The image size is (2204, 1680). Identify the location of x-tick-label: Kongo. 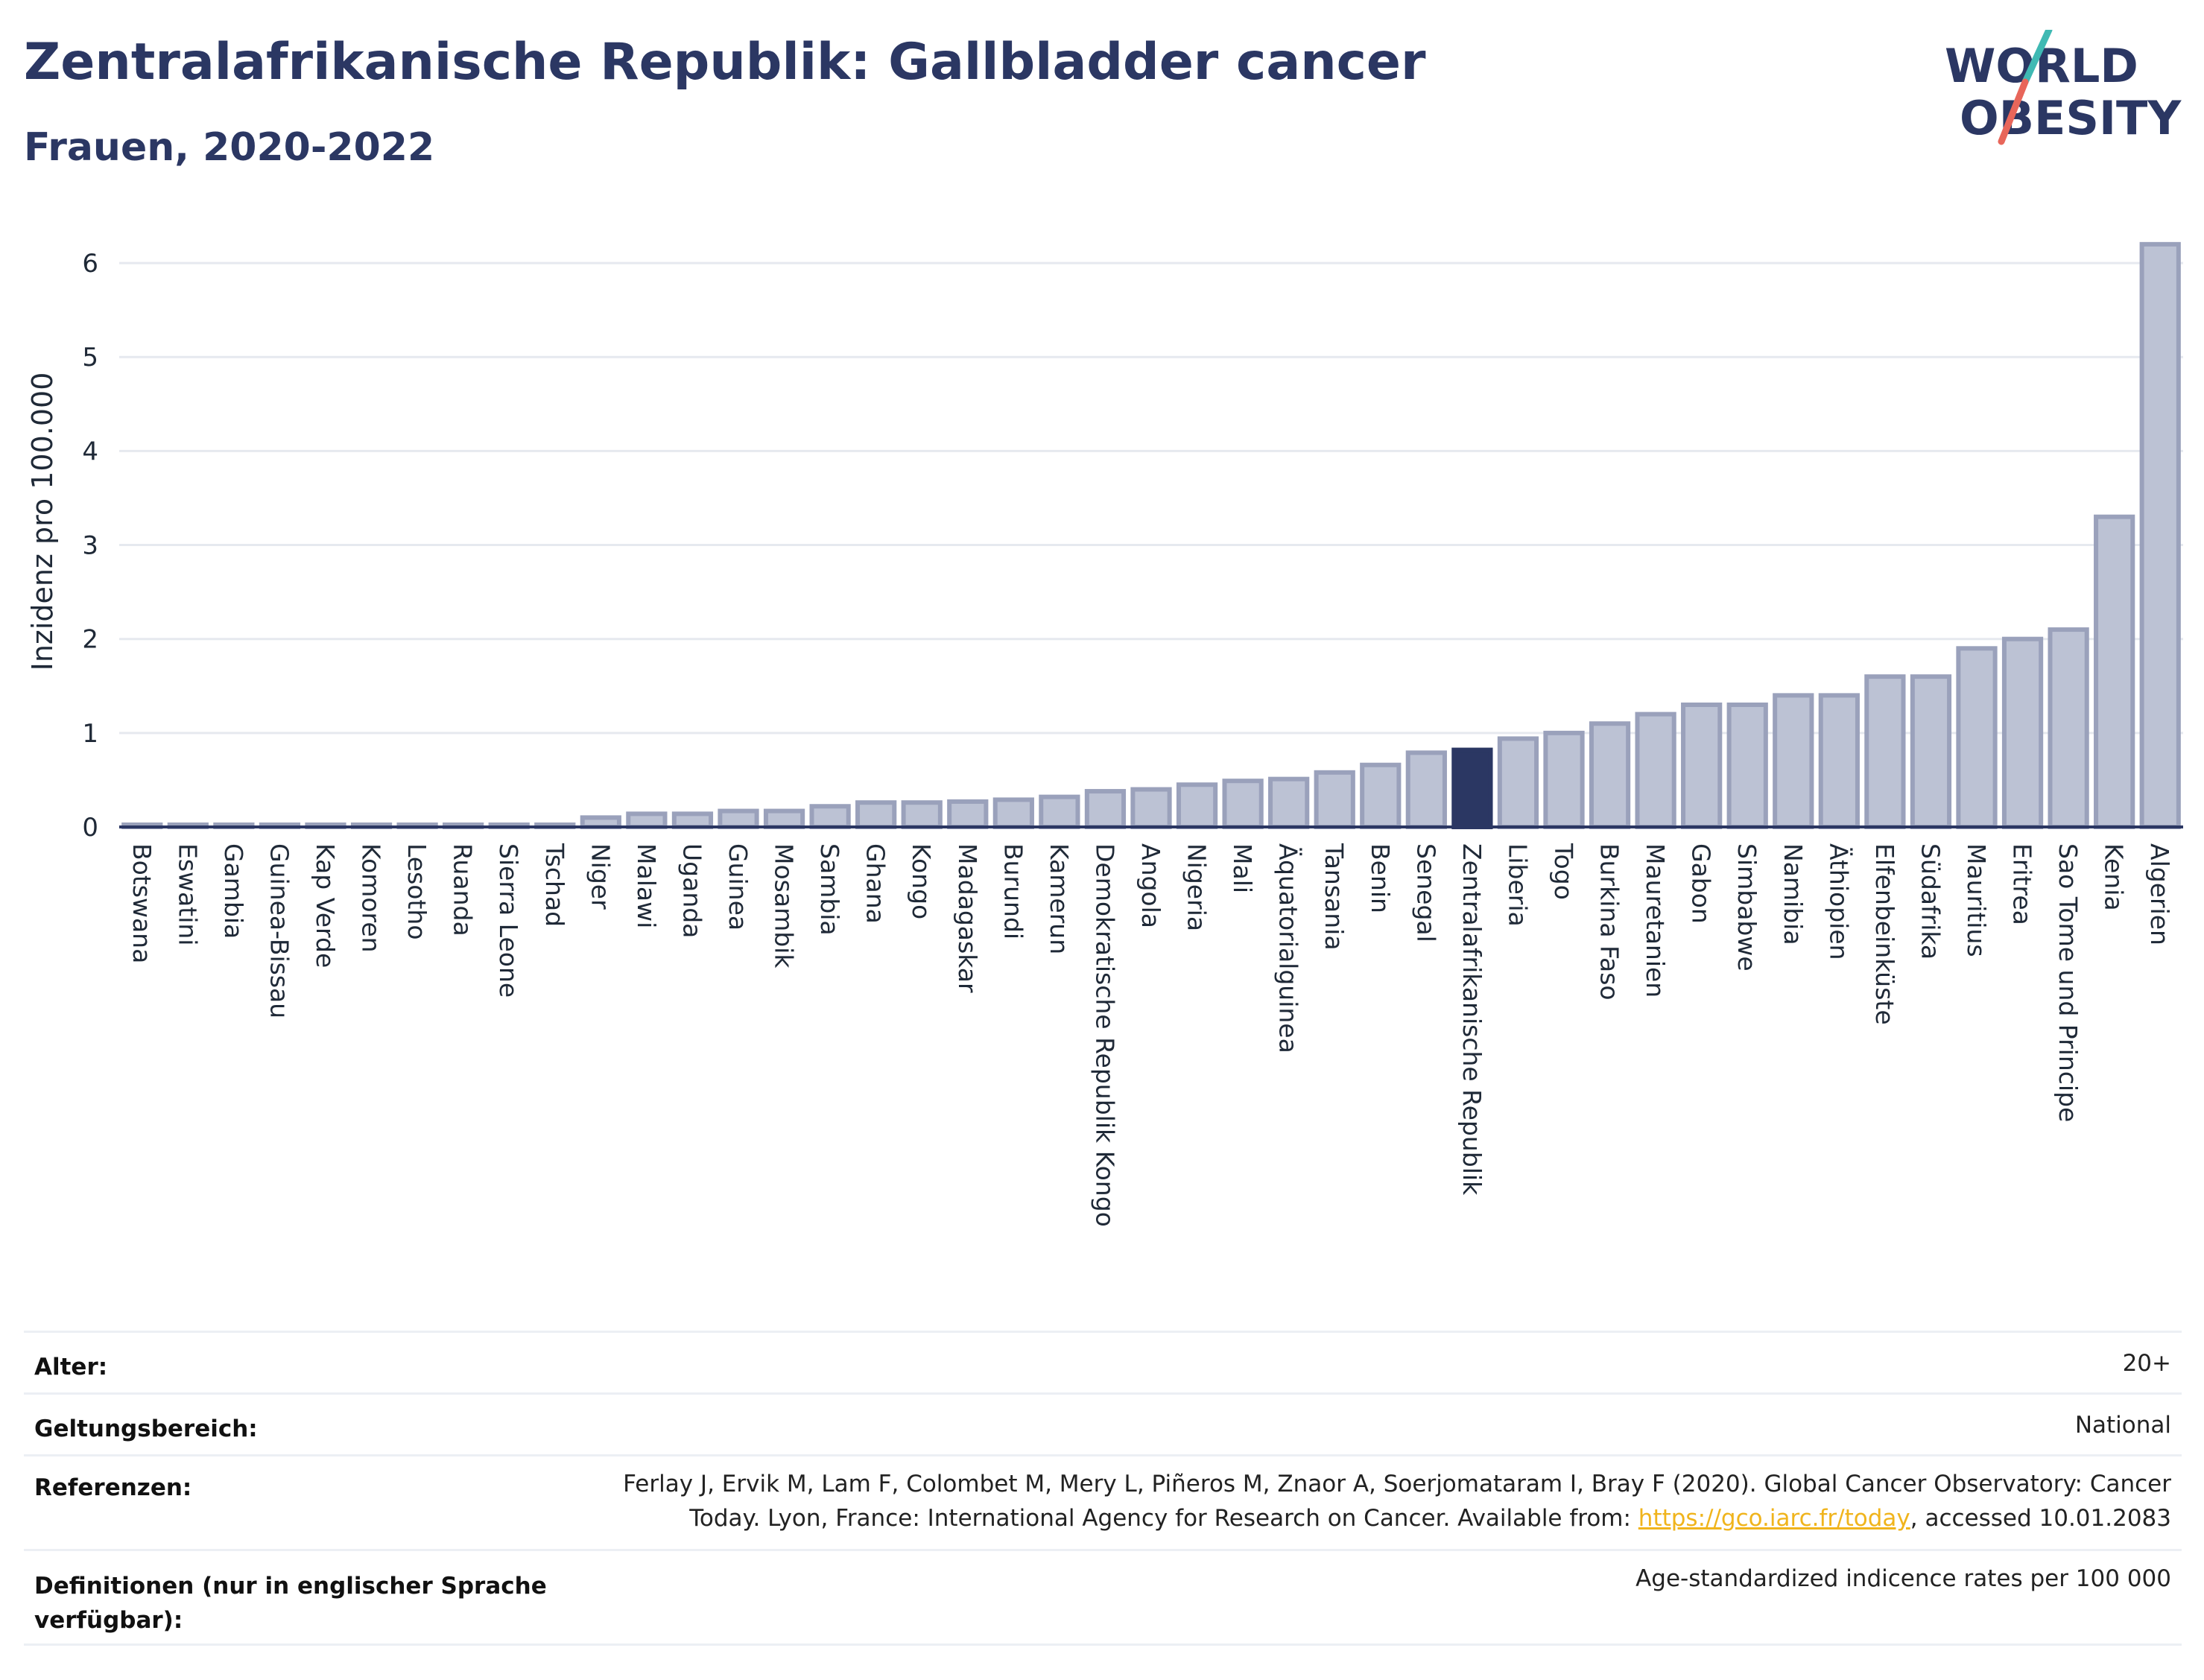
(921, 881).